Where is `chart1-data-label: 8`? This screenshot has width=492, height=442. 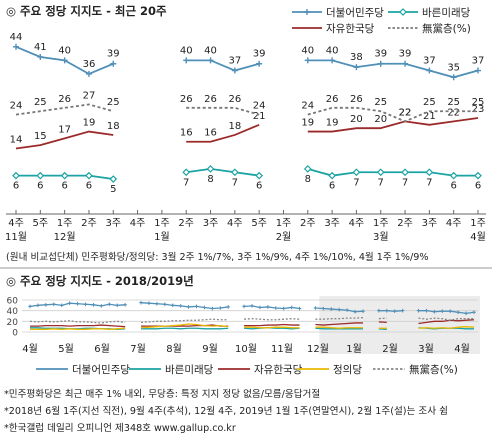
chart1-data-label: 8 is located at coordinates (308, 179).